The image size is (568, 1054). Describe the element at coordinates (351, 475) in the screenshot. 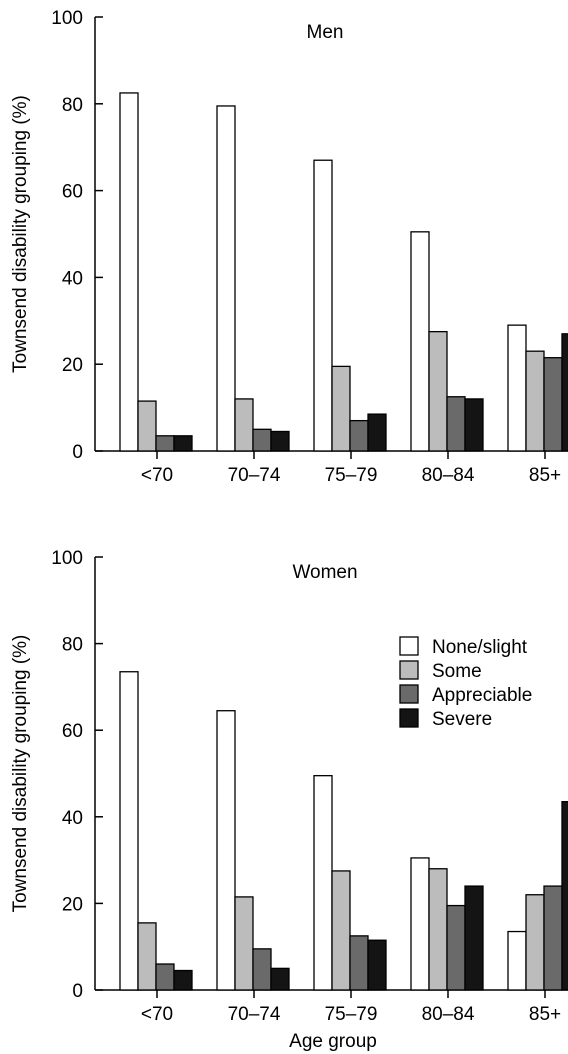

I see `men-x-tick-label: 75–79` at that location.